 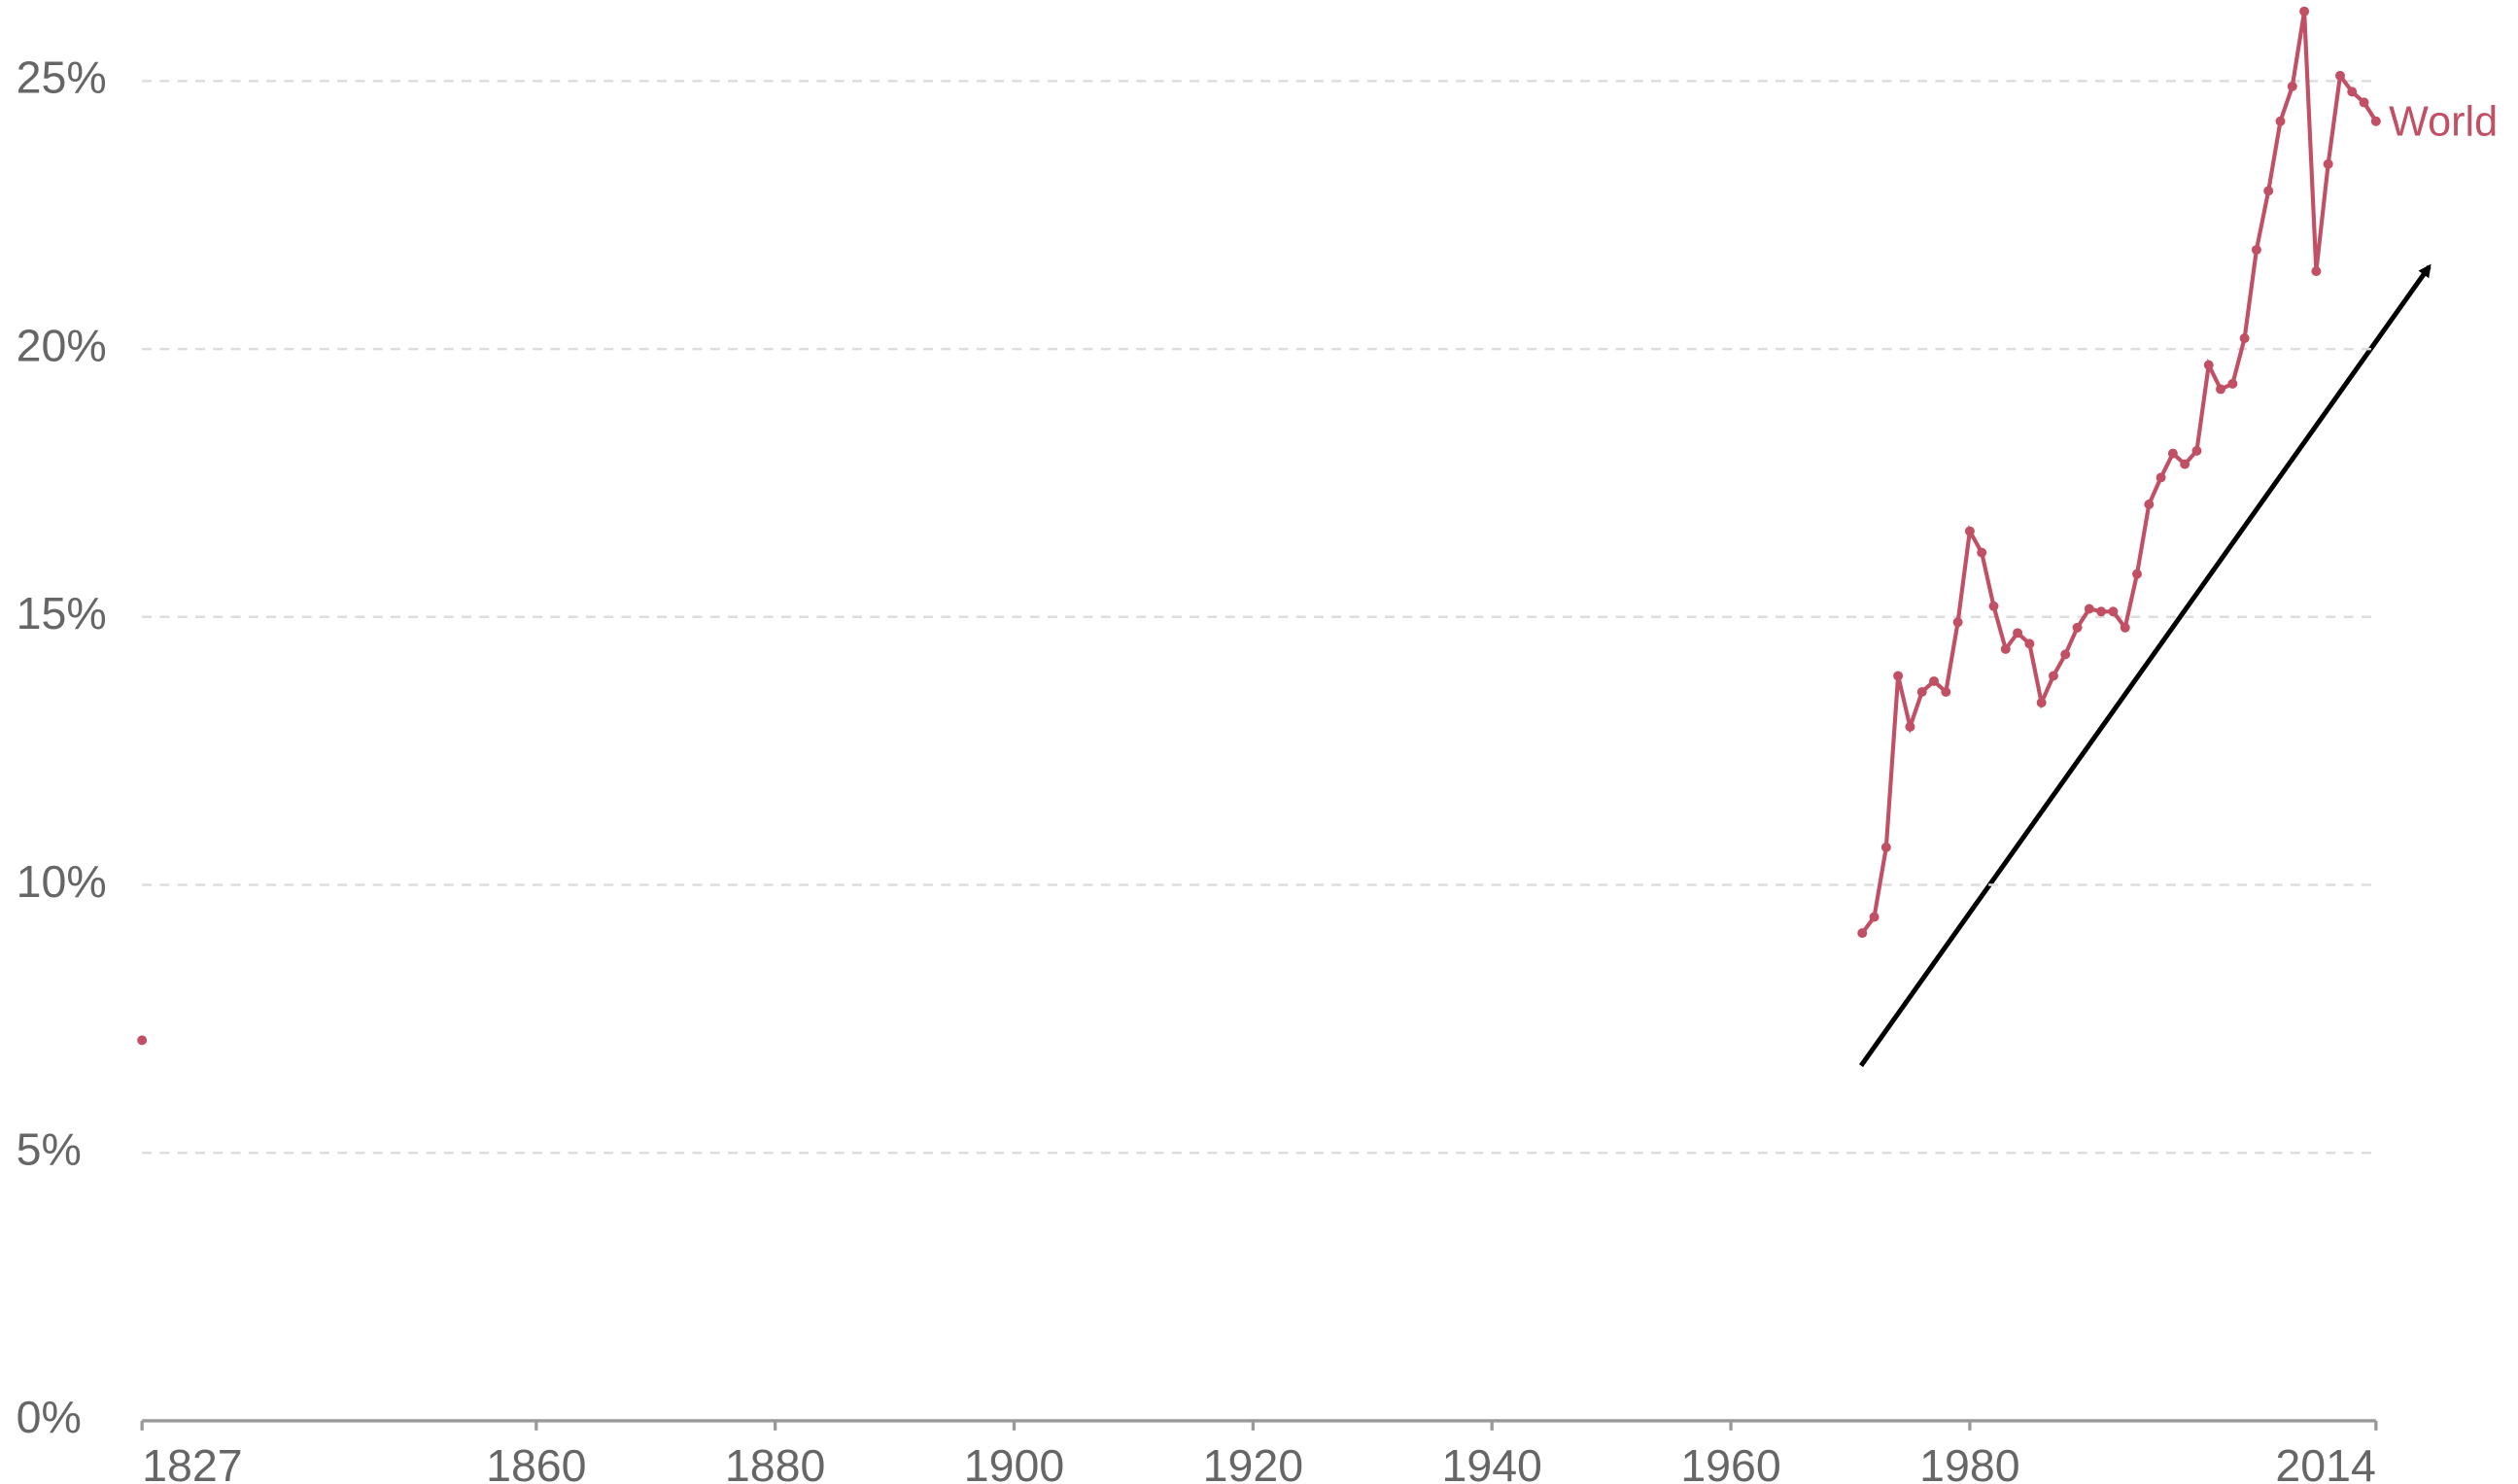 I want to click on y-tick-label: 25%, so click(x=62, y=77).